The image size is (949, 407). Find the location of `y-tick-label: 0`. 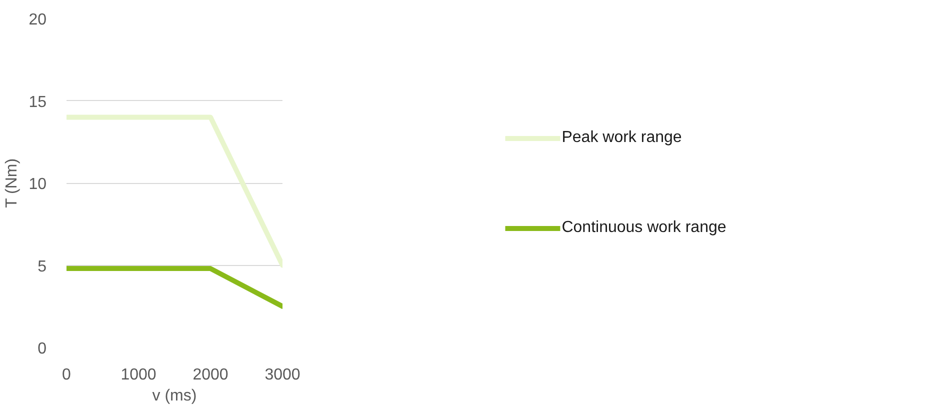

y-tick-label: 0 is located at coordinates (42, 349).